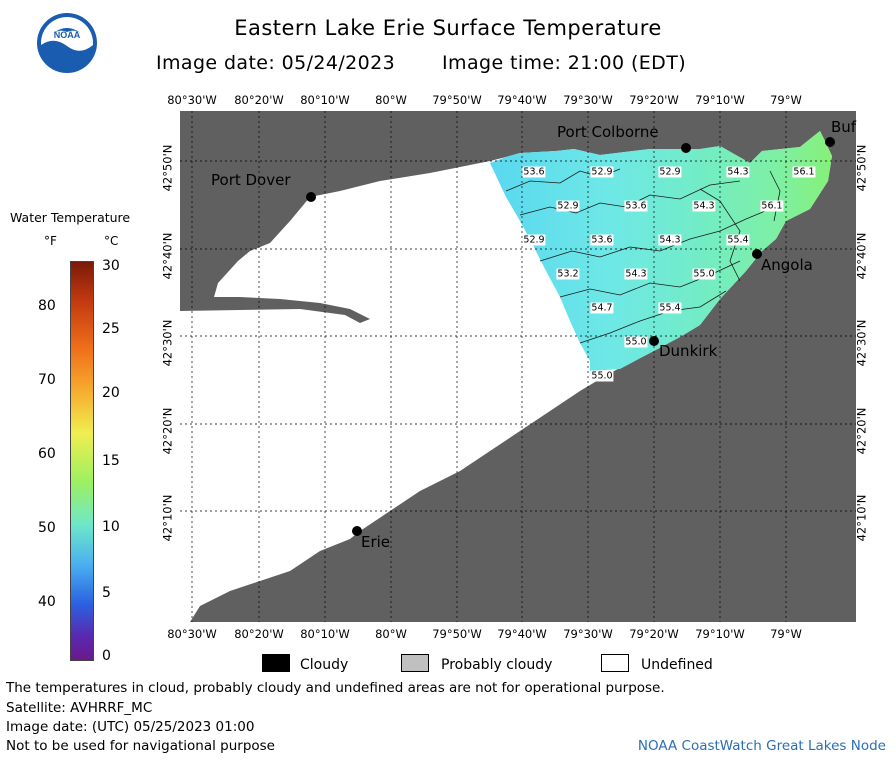 The image size is (896, 763). What do you see at coordinates (497, 665) in the screenshot?
I see `key-probably-cloudy-label: Probably cloudy` at bounding box center [497, 665].